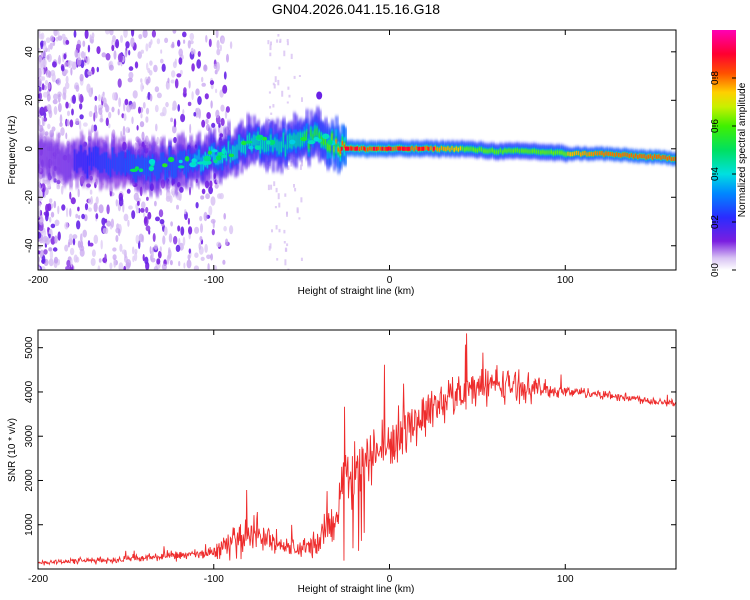 Image resolution: width=750 pixels, height=600 pixels. What do you see at coordinates (12, 450) in the screenshot?
I see `snr-y-axis-label: SNR (10 * v/v)` at bounding box center [12, 450].